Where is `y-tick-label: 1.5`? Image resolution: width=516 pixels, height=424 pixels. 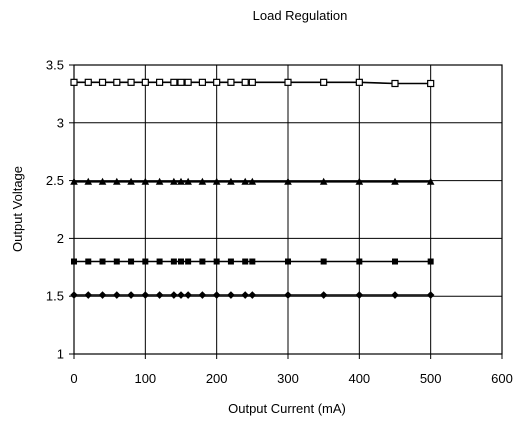
y-tick-label: 1.5 is located at coordinates (55, 296).